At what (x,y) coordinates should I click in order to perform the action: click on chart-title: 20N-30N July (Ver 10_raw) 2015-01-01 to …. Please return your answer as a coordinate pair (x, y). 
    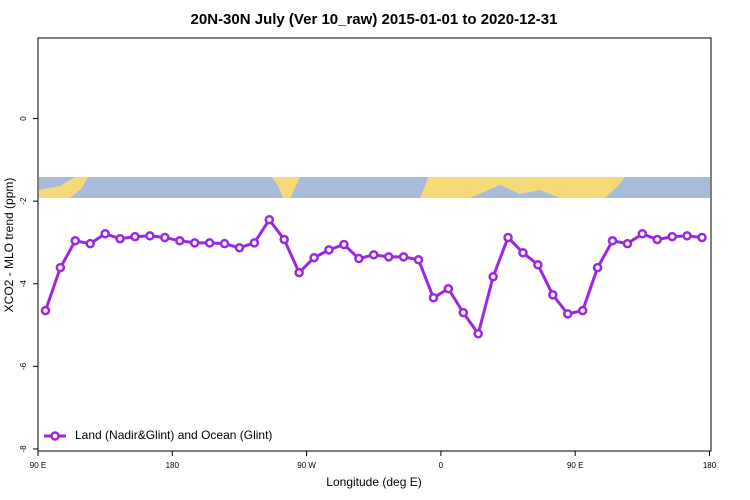
    Looking at the image, I should click on (374, 19).